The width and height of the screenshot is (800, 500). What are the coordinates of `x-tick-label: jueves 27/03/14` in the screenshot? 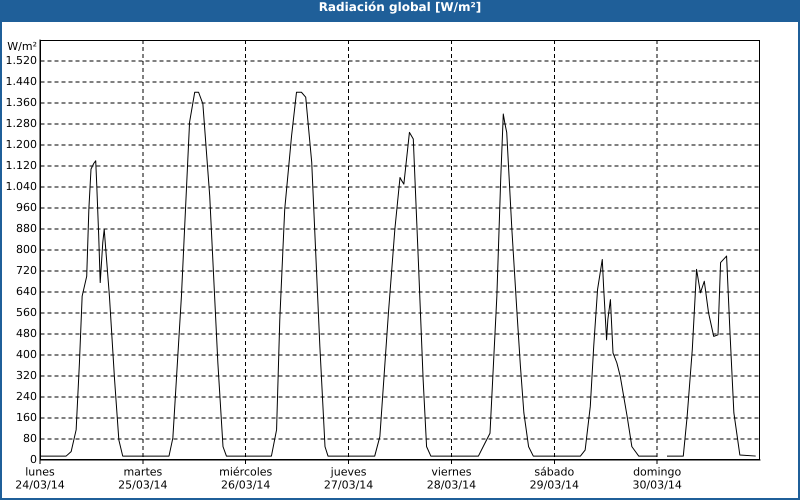 It's located at (349, 478).